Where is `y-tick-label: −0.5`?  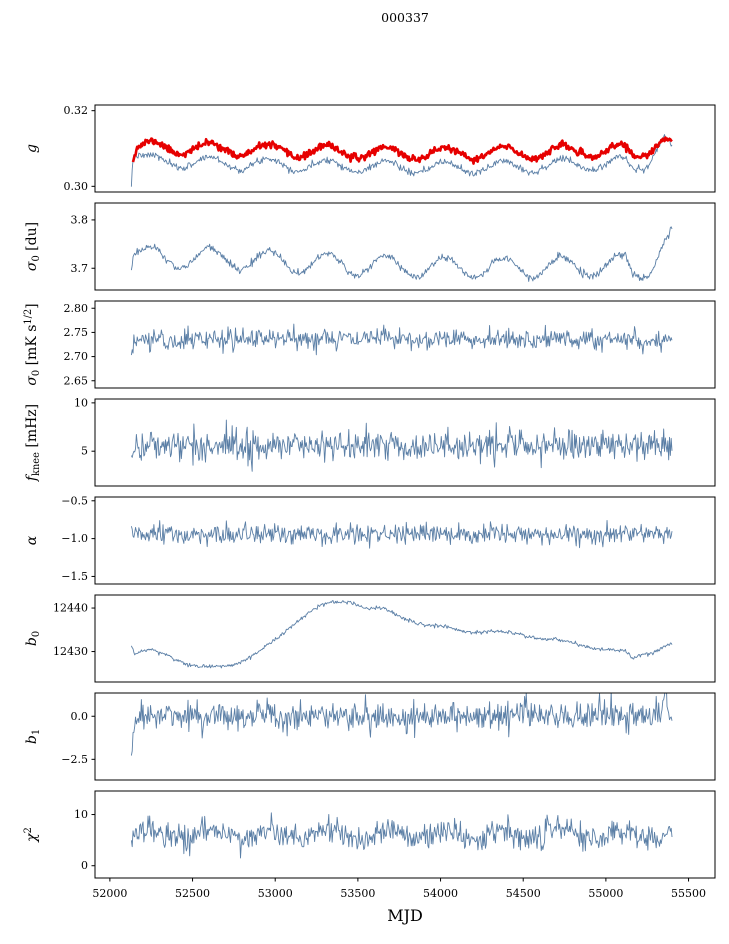
y-tick-label: −0.5 is located at coordinates (74, 500).